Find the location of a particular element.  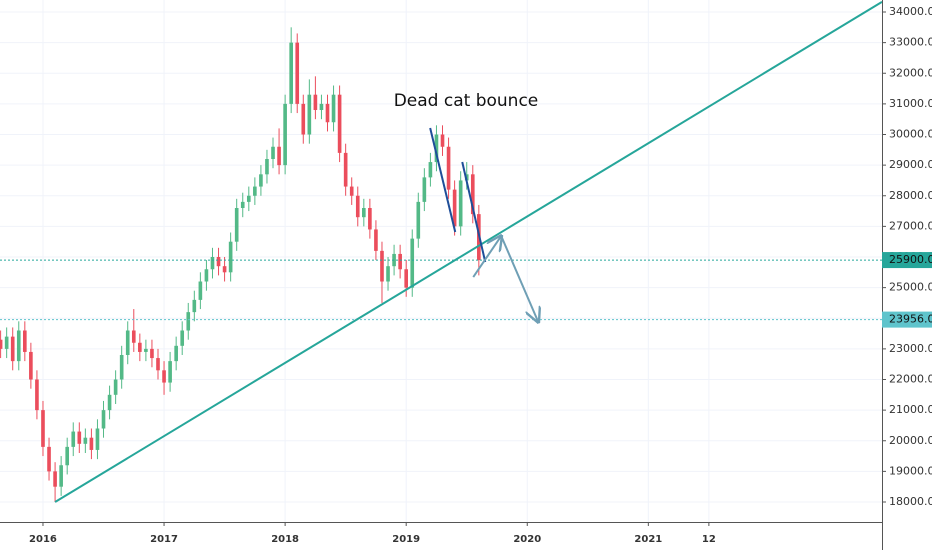

y-tick-label: 23000.0 is located at coordinates (910, 348).